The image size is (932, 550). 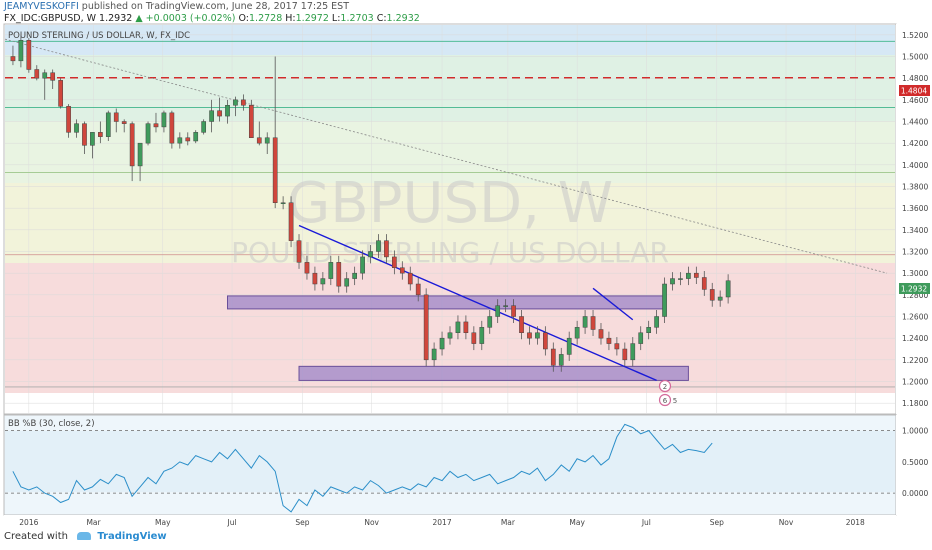 I want to click on event-marker-1: 2, so click(x=665, y=387).